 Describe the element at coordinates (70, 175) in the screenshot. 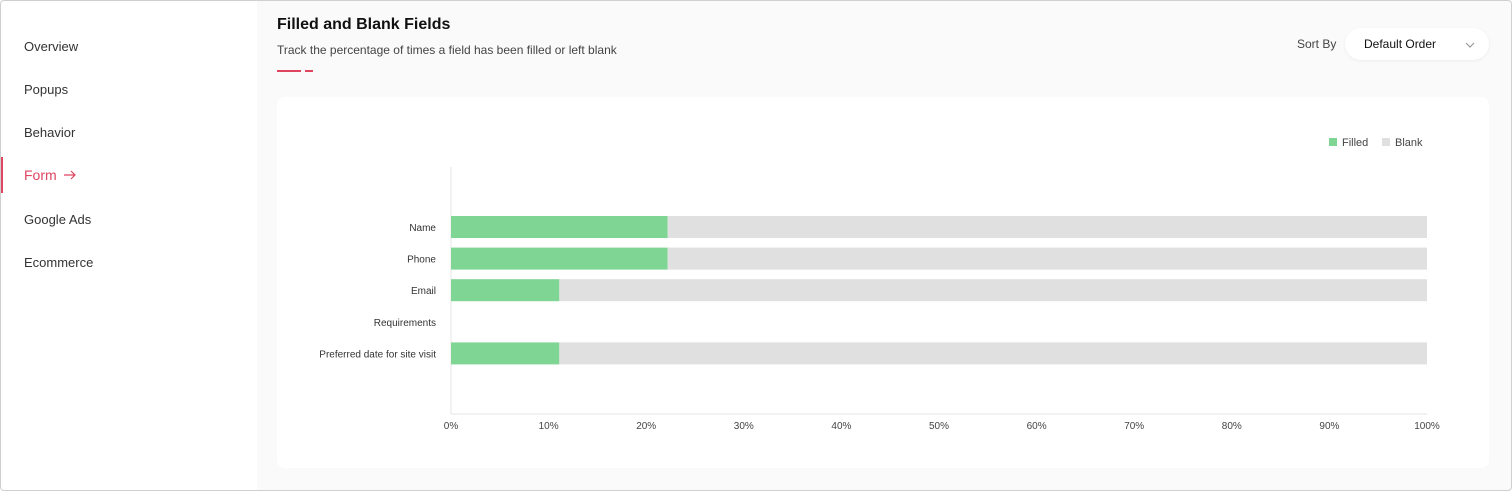

I see `arrow-right-icon` at that location.